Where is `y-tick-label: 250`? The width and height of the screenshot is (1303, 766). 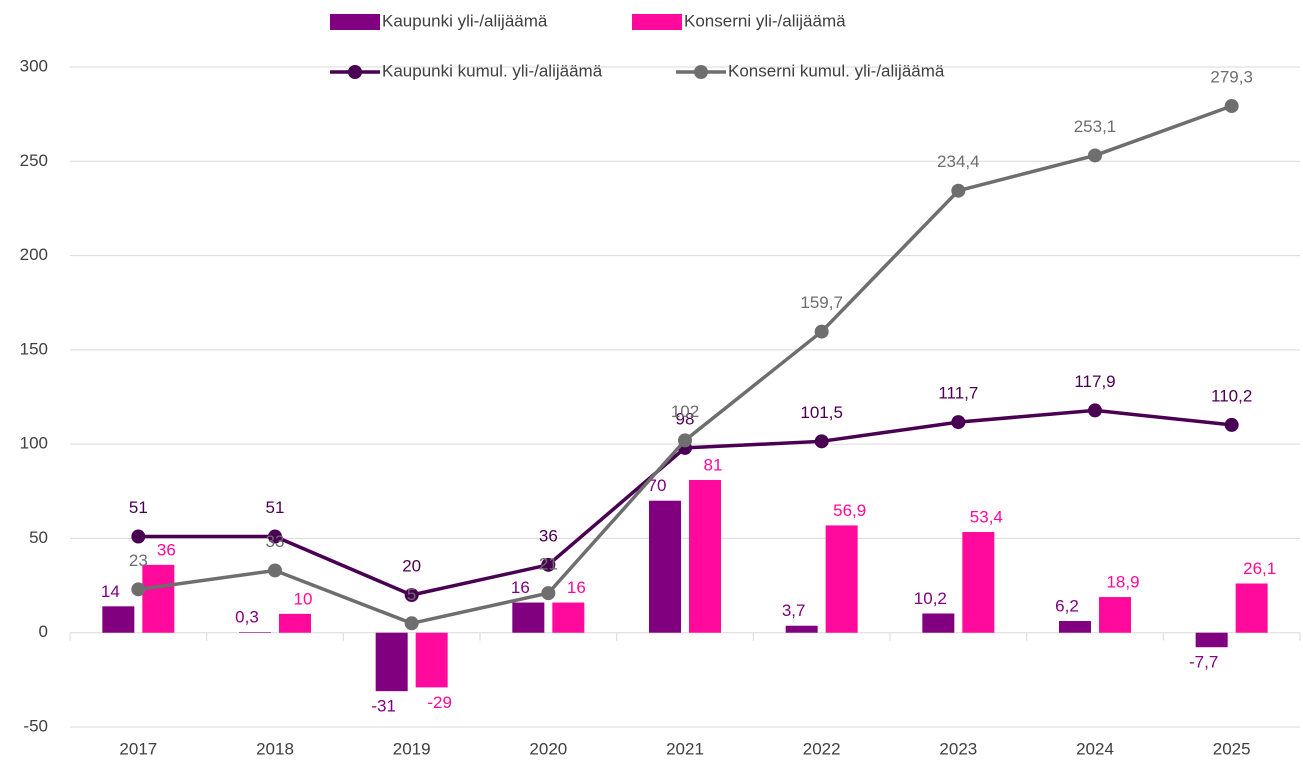 y-tick-label: 250 is located at coordinates (34, 160).